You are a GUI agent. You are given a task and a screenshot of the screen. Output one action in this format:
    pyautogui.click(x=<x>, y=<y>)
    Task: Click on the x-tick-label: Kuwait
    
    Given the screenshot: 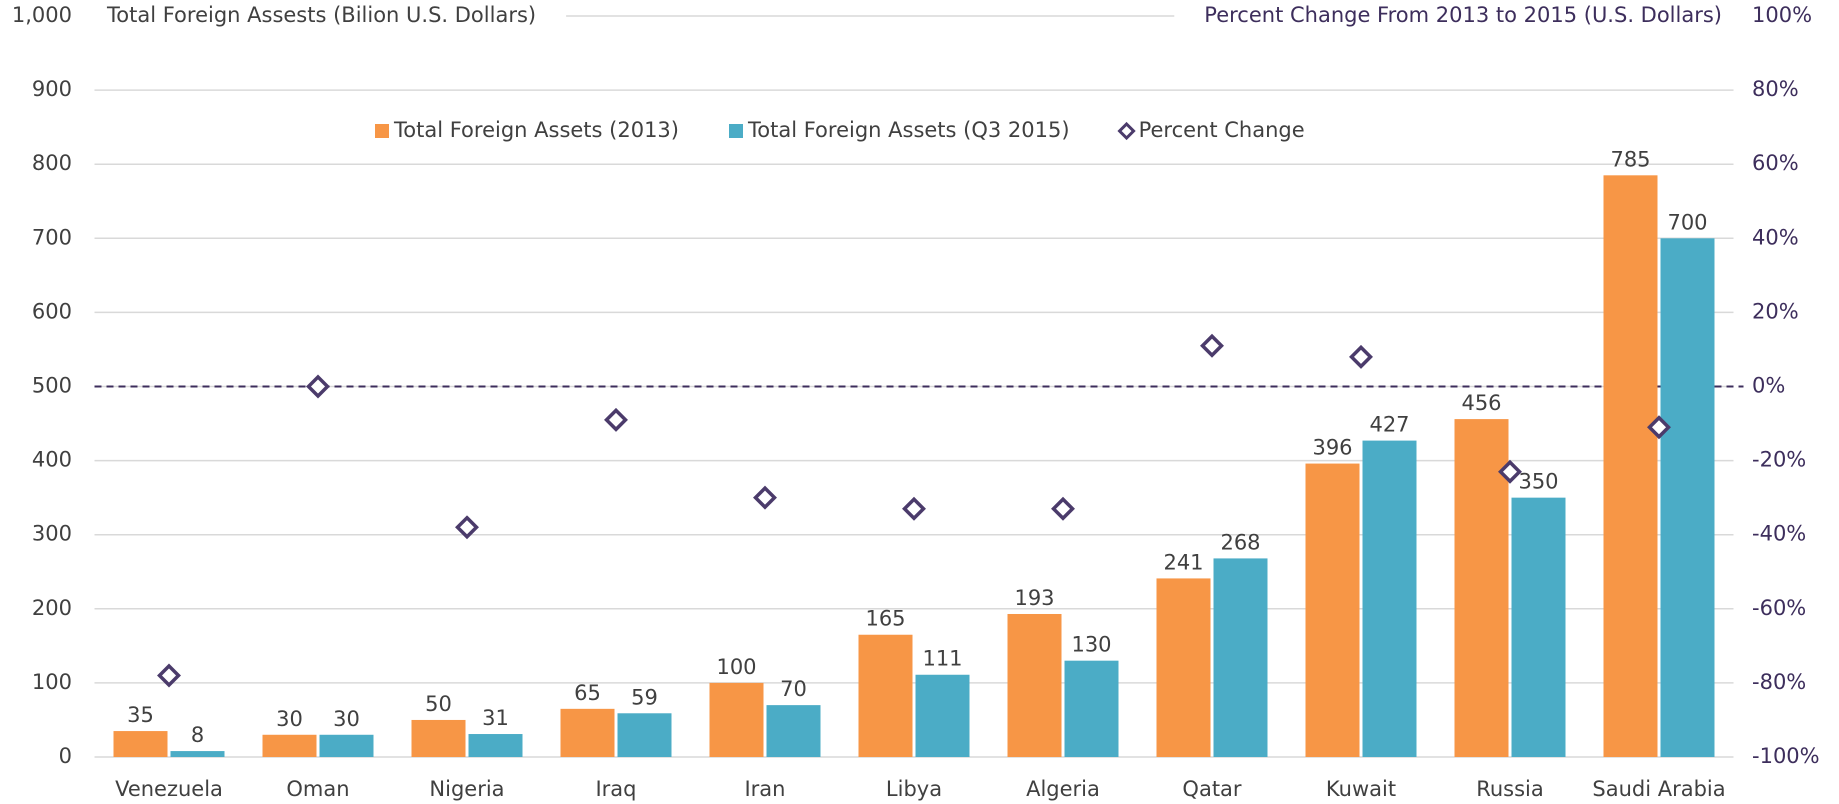 What is the action you would take?
    pyautogui.click(x=1361, y=789)
    